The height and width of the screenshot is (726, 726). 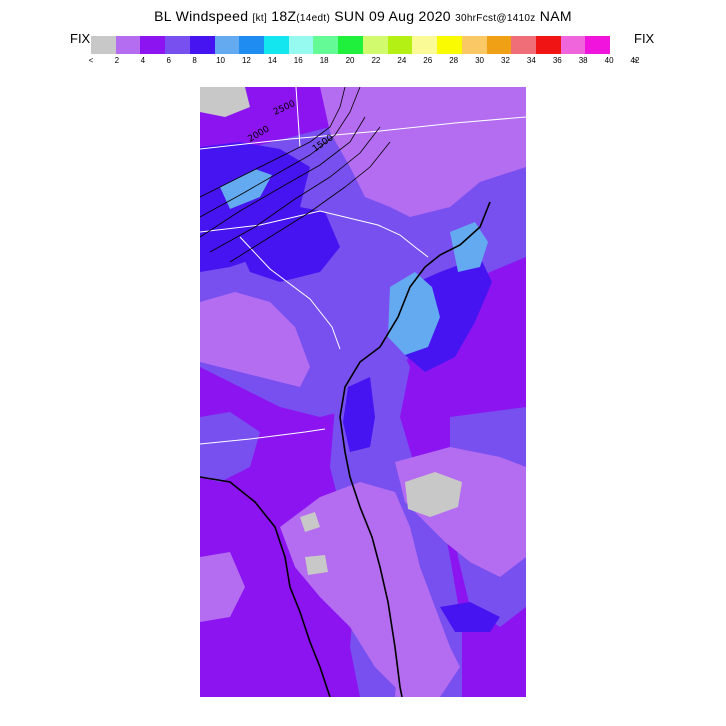 What do you see at coordinates (194, 60) in the screenshot?
I see `legend-tick-8: 8` at bounding box center [194, 60].